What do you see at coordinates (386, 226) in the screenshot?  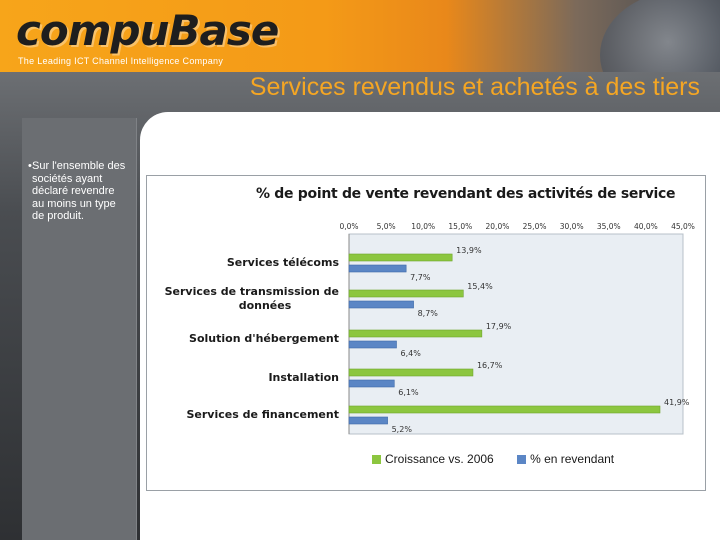 I see `x-tick-label: 5,0%` at bounding box center [386, 226].